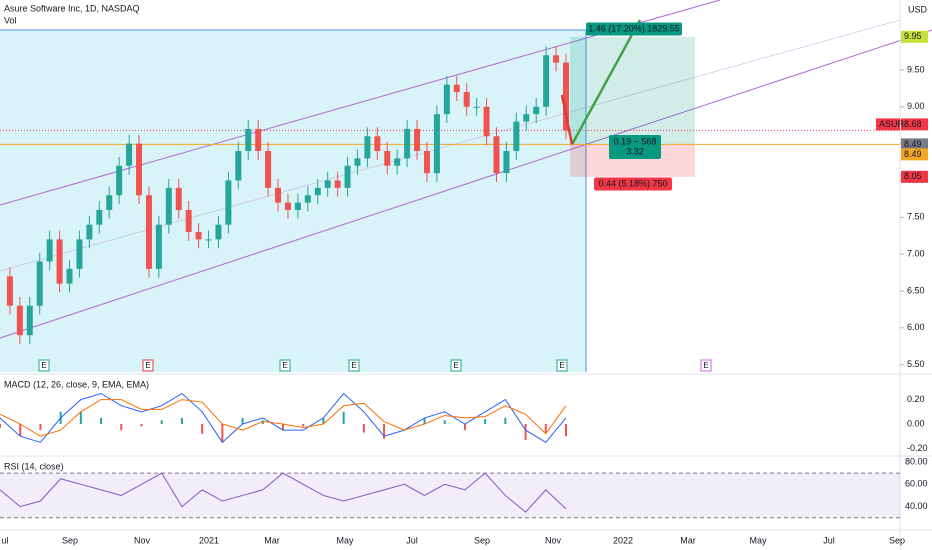  Describe the element at coordinates (916, 506) in the screenshot. I see `rsi-tick-label: 40.00` at that location.